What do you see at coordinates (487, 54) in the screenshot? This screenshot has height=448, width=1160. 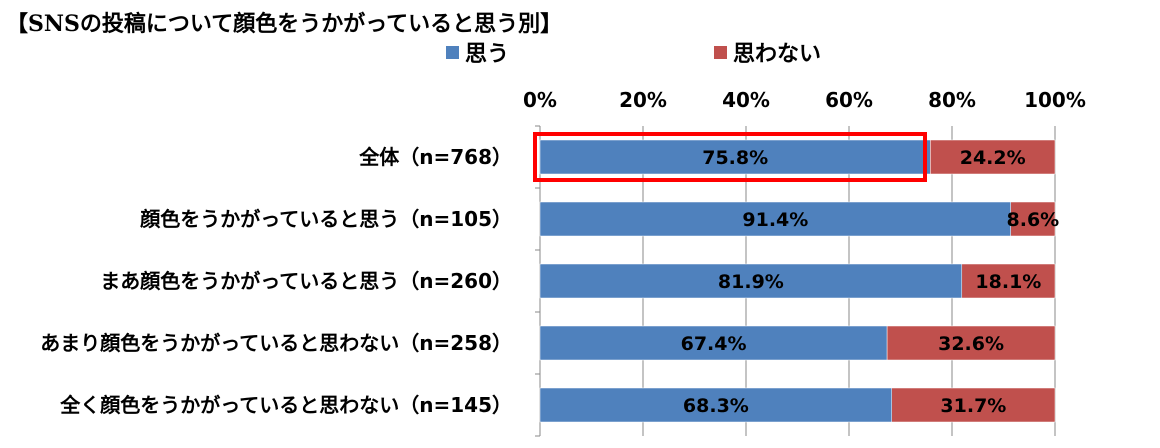 I see `legend-label-omou: 思う` at bounding box center [487, 54].